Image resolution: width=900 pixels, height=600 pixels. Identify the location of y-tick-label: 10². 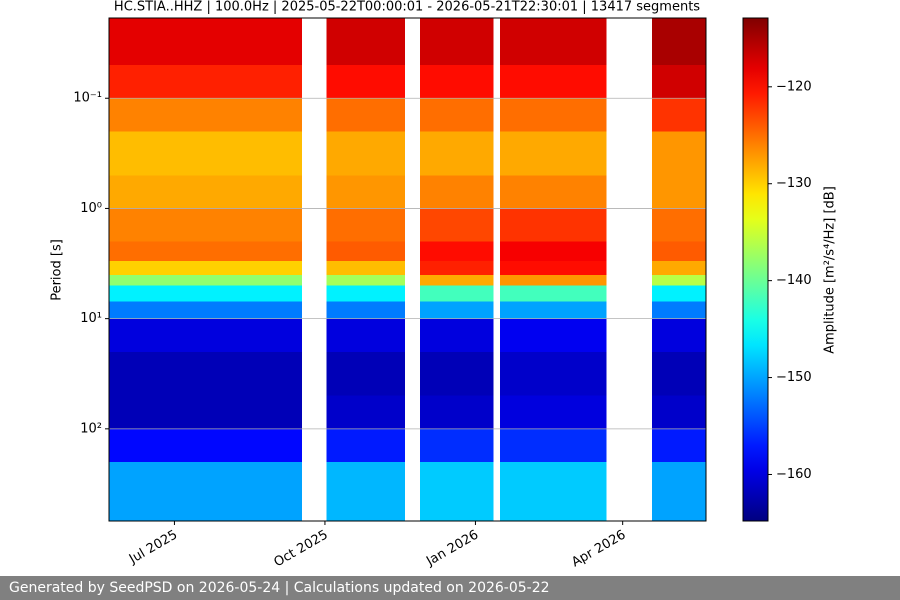
(91, 428).